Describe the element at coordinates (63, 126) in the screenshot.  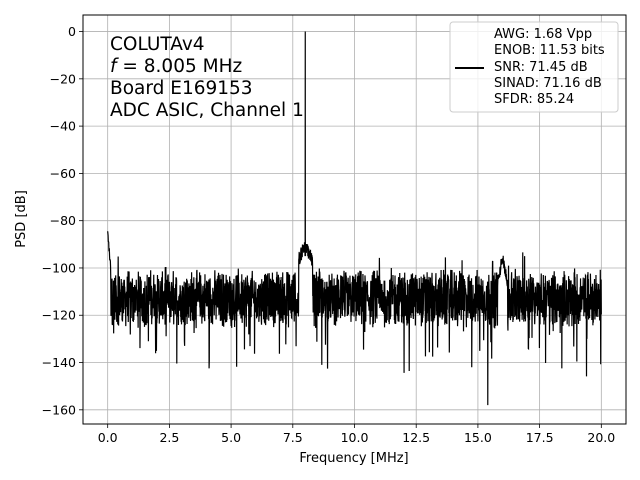
I see `y-tick-label: −40` at that location.